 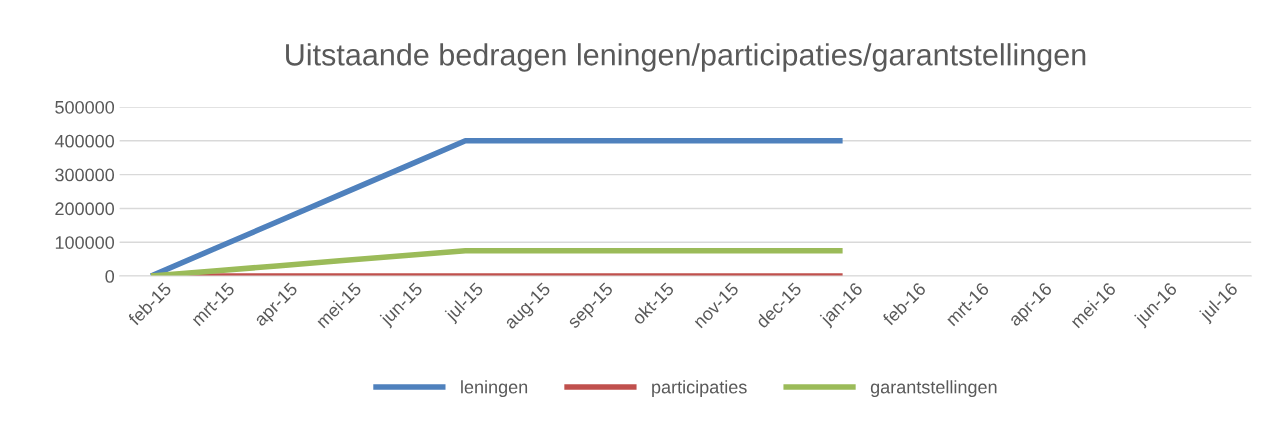 I want to click on y-tick-label: 500000, so click(x=85, y=107).